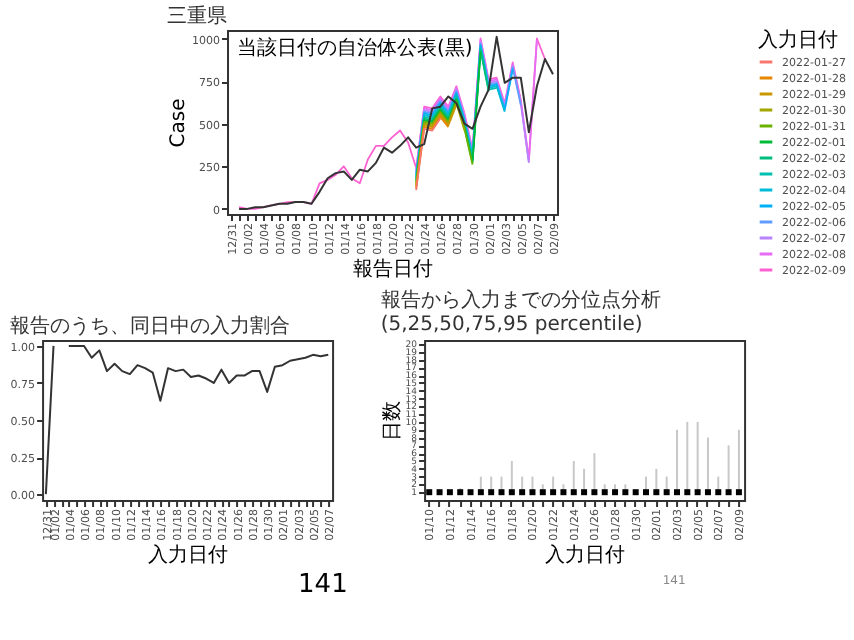  Describe the element at coordinates (323, 585) in the screenshot. I see `text: 141` at that location.